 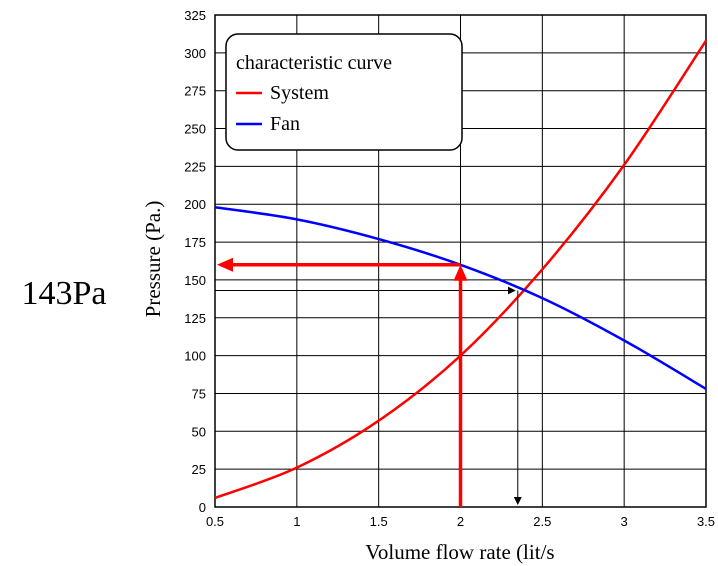 What do you see at coordinates (460, 521) in the screenshot?
I see `x-tick-label: 2` at bounding box center [460, 521].